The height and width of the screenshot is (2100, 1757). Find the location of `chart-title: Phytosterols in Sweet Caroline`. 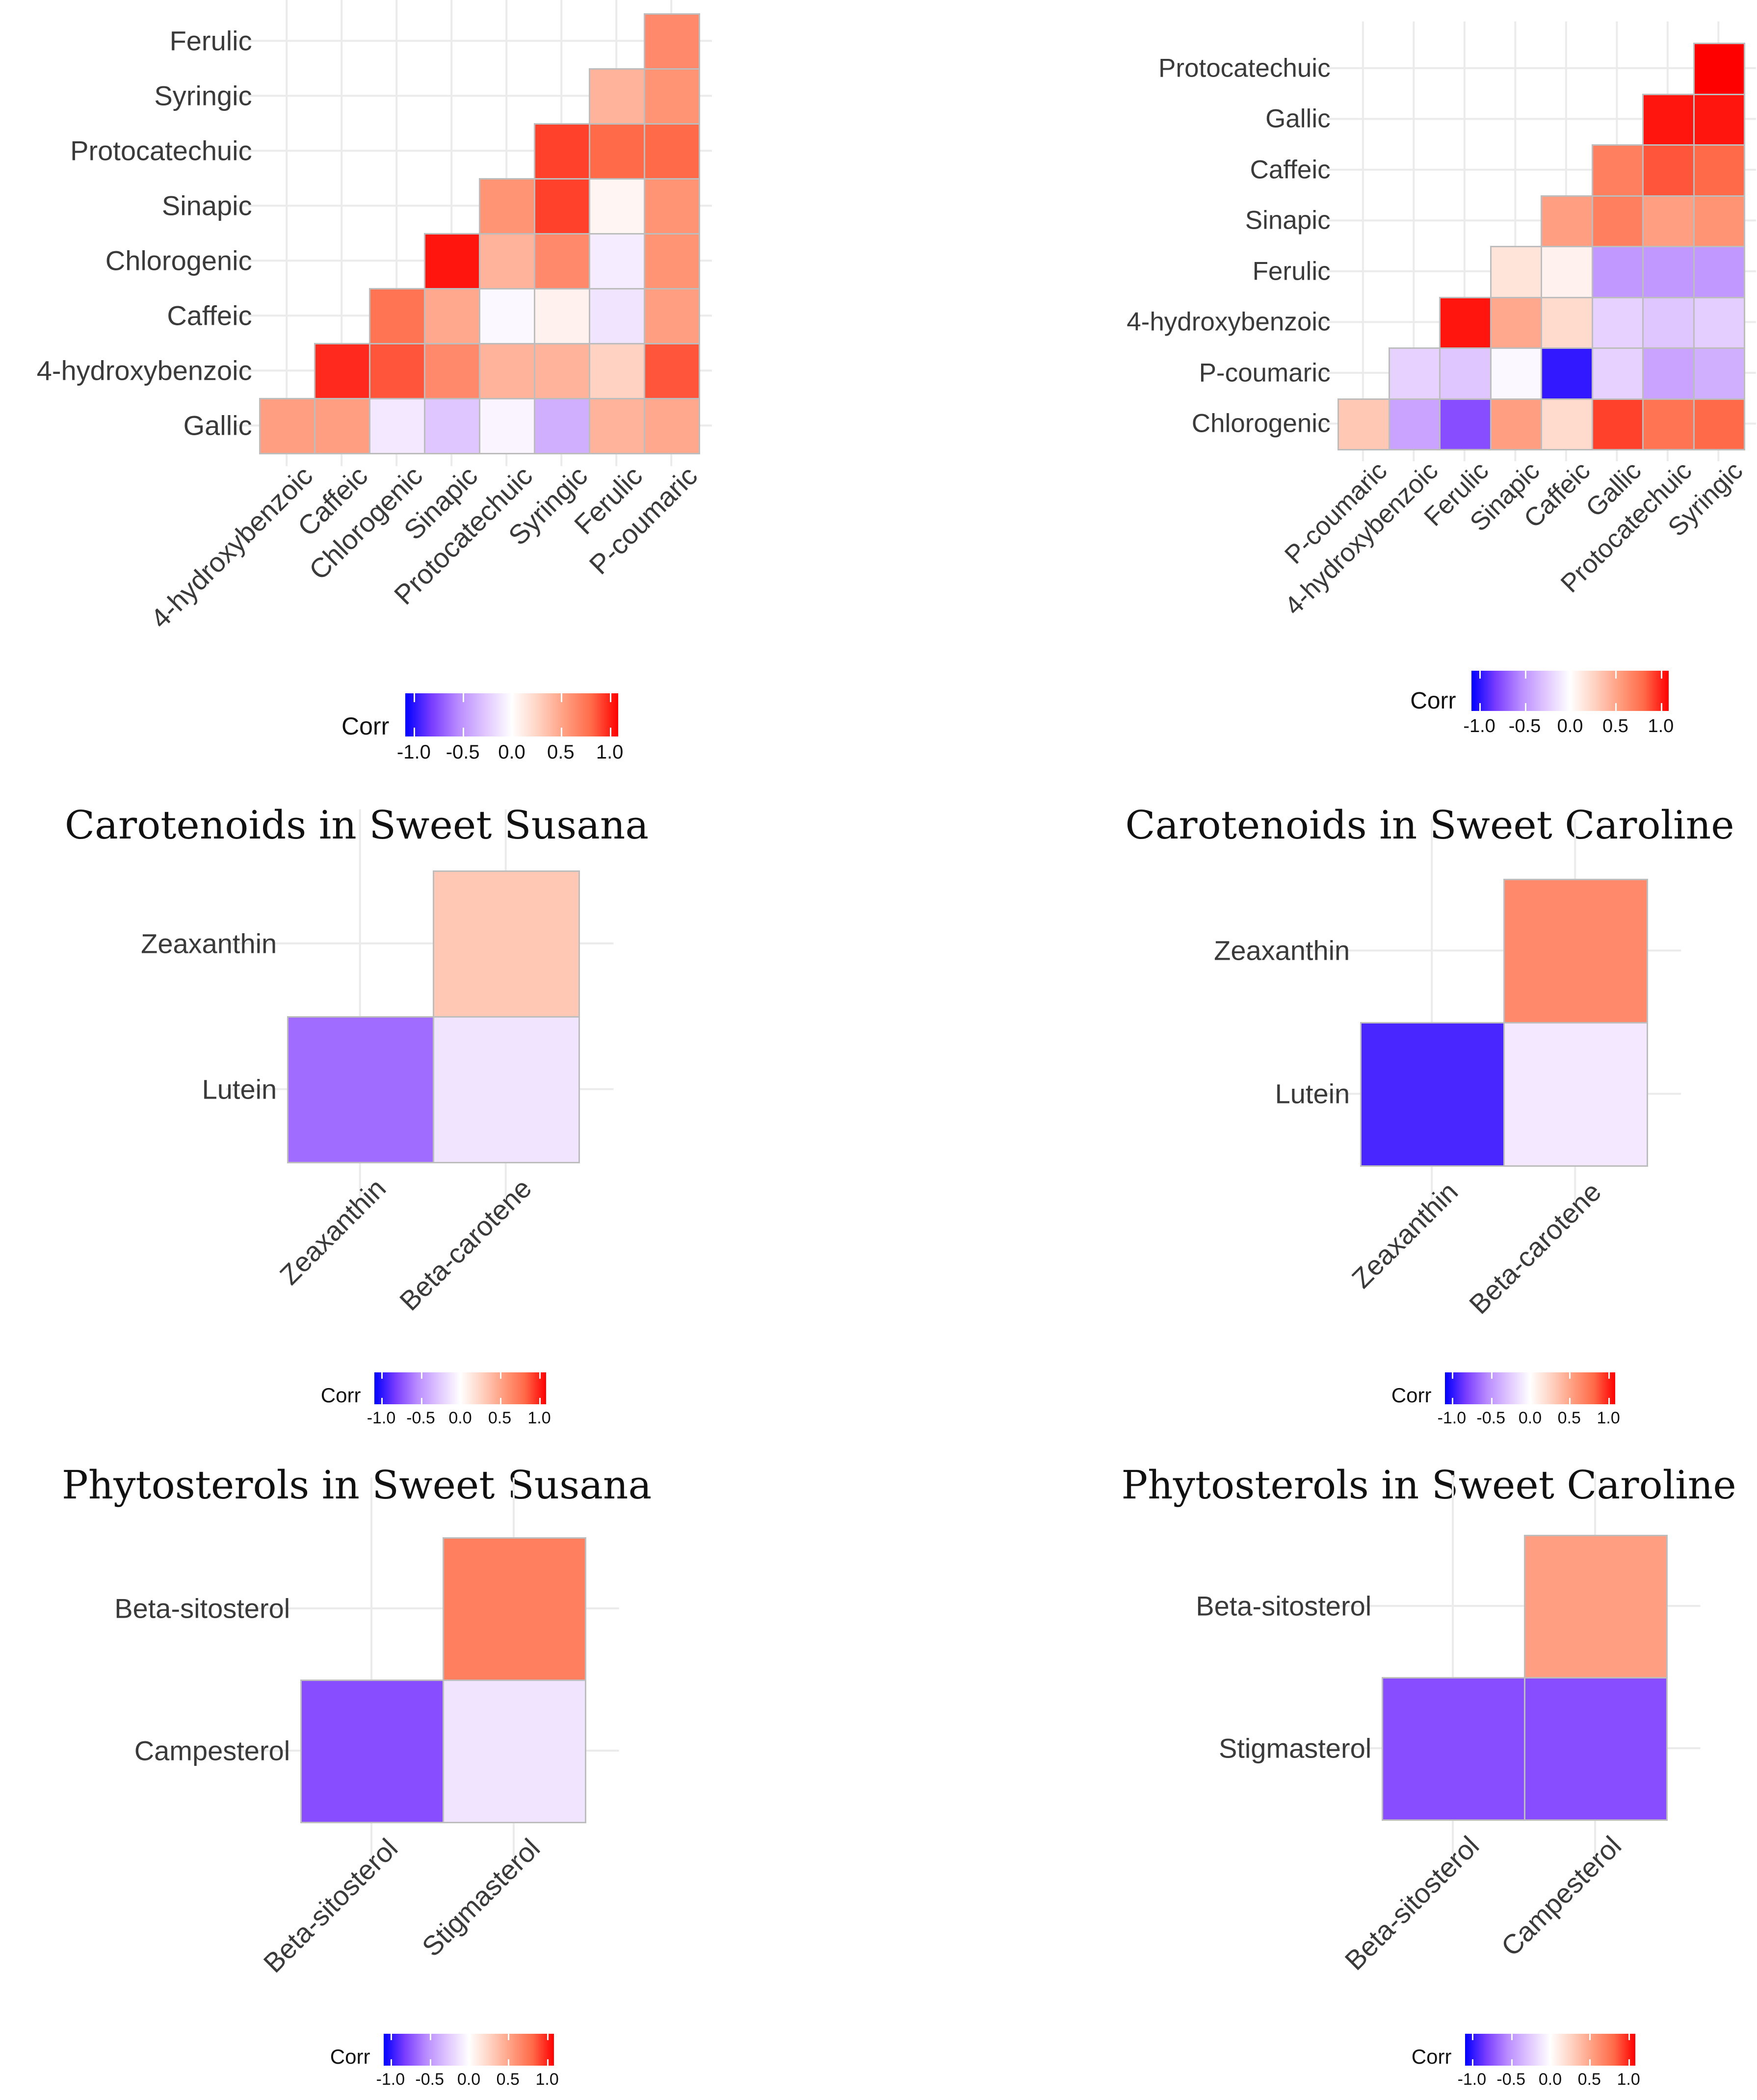

chart-title: Phytosterols in Sweet Caroline is located at coordinates (1429, 1485).